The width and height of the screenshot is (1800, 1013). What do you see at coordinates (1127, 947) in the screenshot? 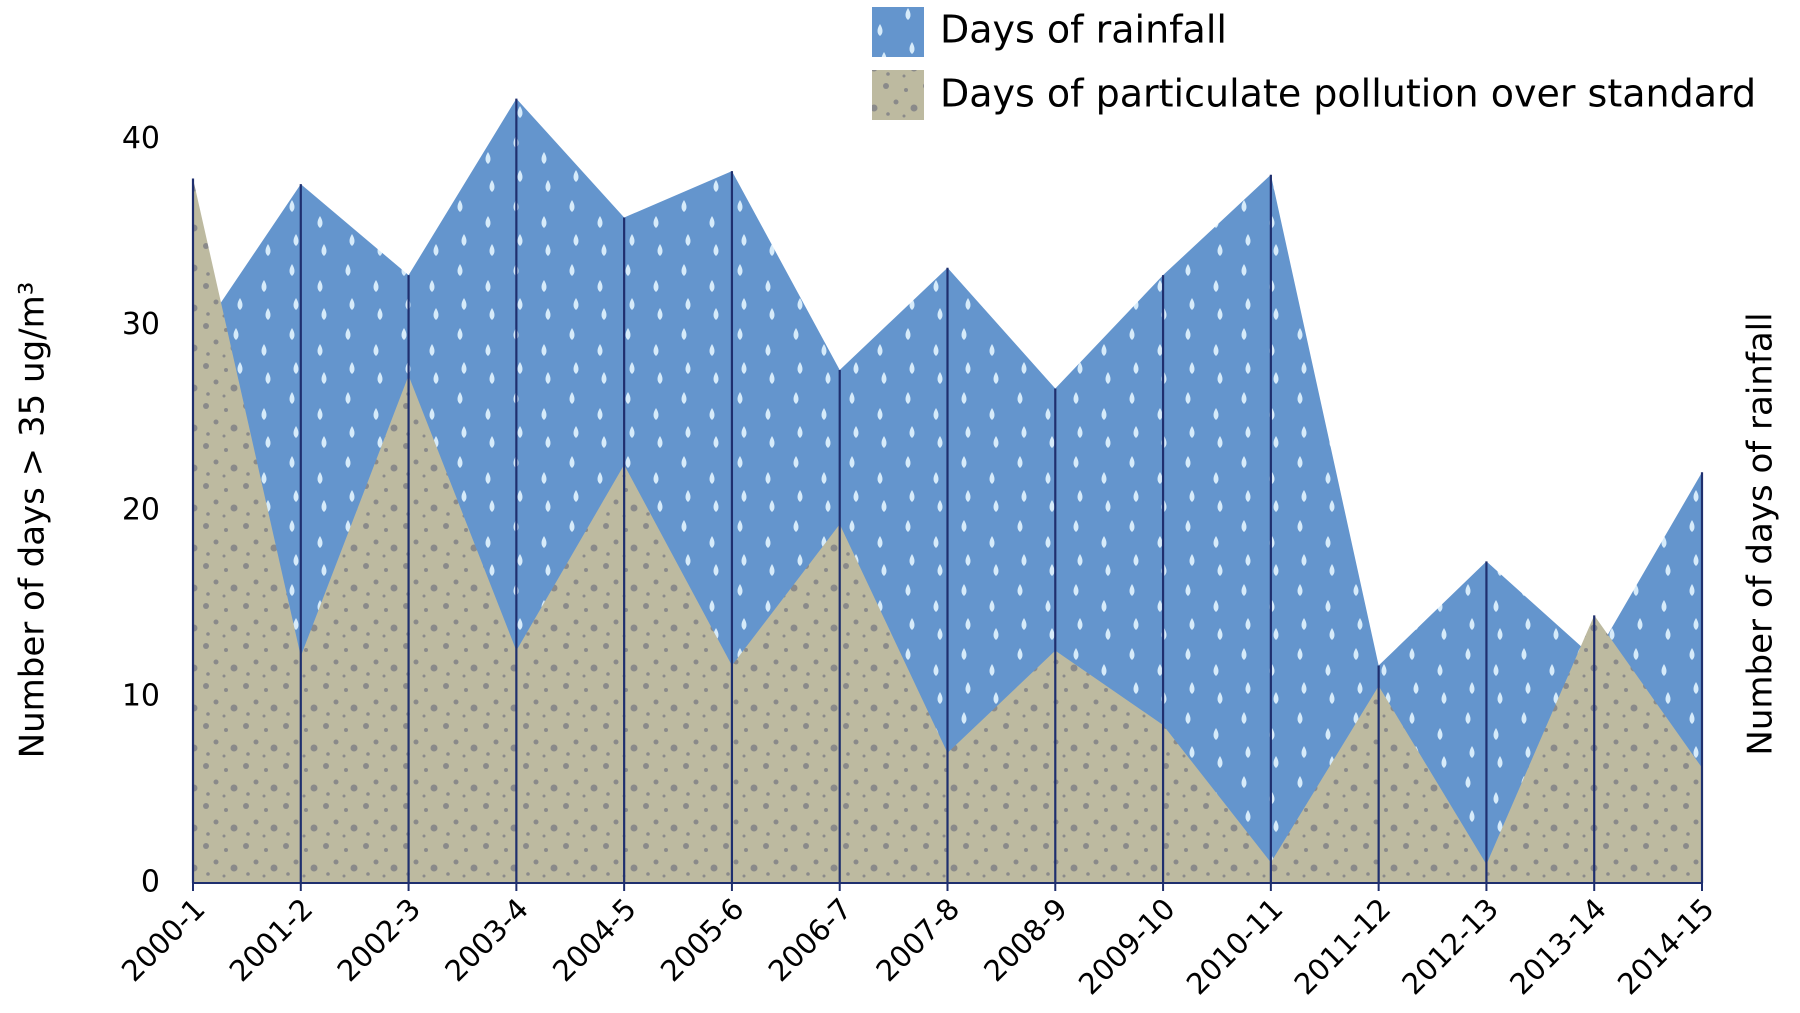
I see `x-tick-label: 2009-10` at bounding box center [1127, 947].